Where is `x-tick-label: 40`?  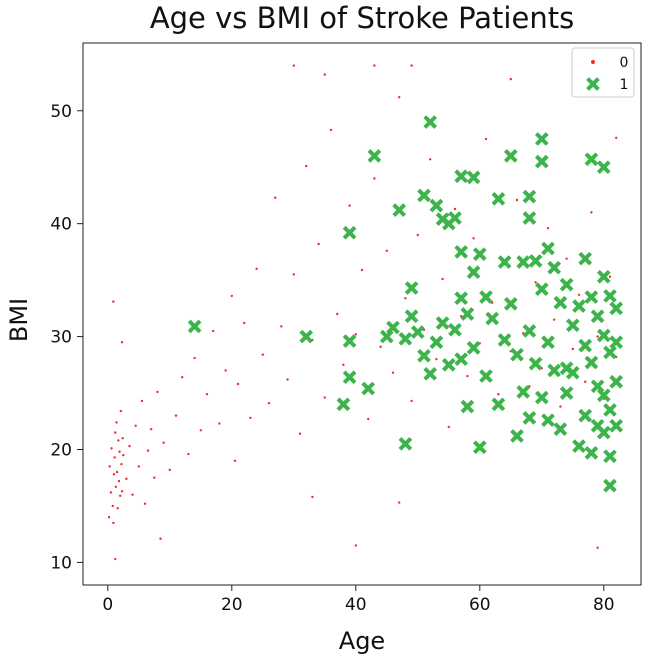
x-tick-label: 40 is located at coordinates (356, 605).